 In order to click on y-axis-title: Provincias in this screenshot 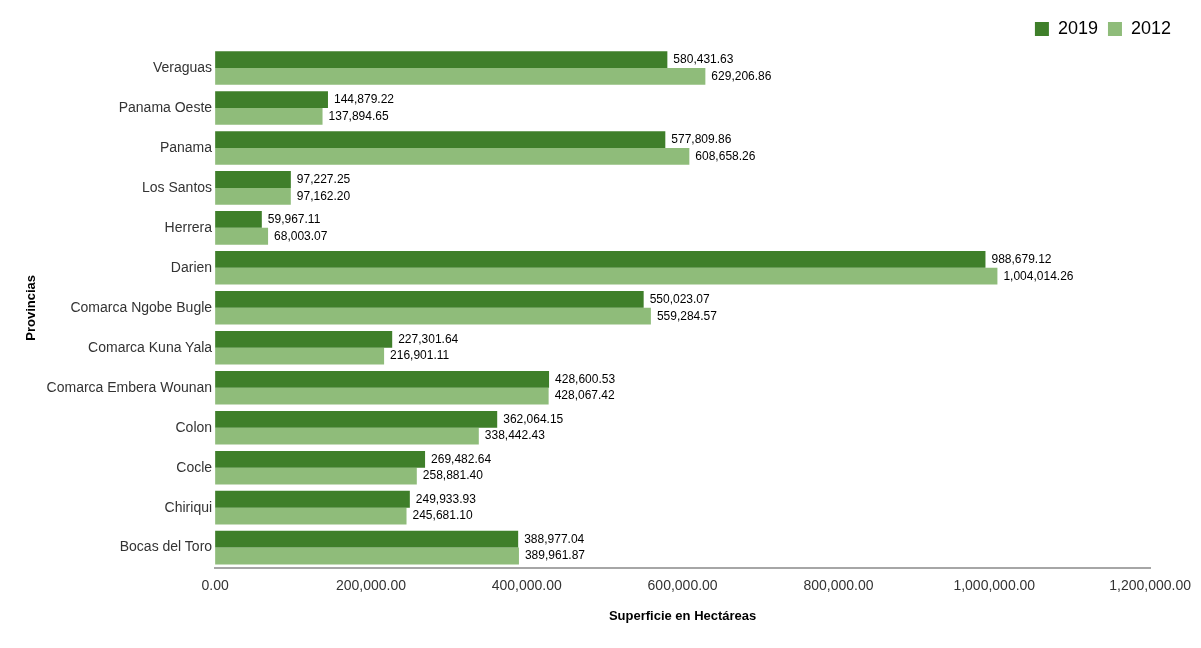, I will do `click(31, 307)`.